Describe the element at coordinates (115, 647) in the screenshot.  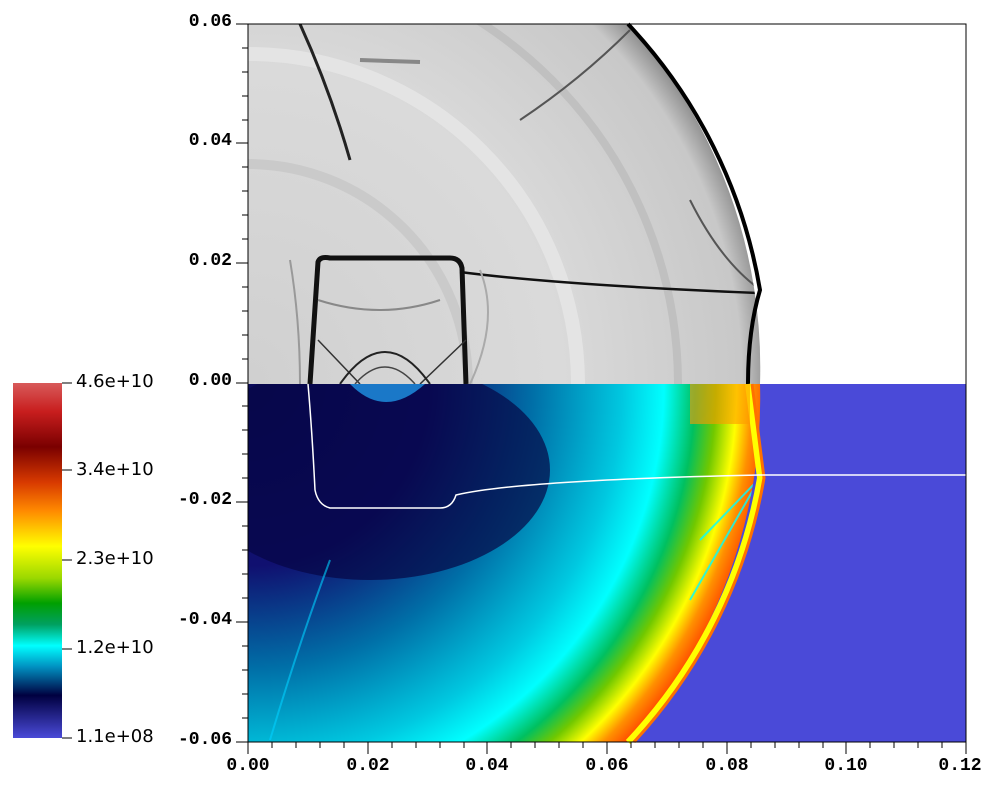
I see `colorbar-label: 1.2e+10` at that location.